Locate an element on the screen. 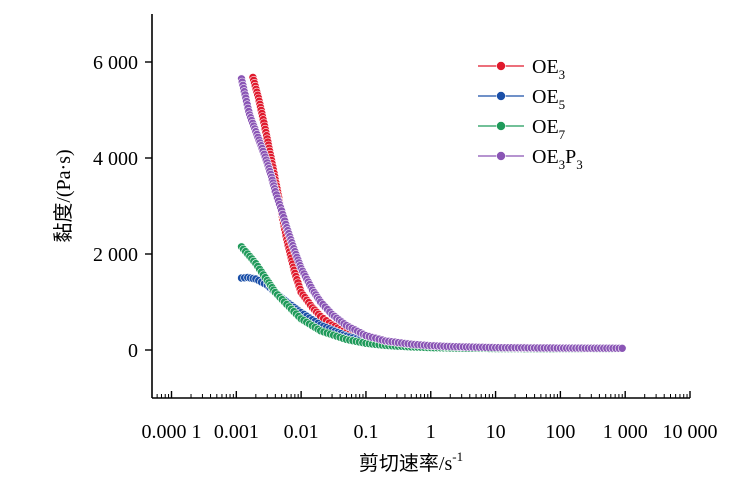 This screenshot has width=743, height=483. y-tick-label: 0 is located at coordinates (133, 351).